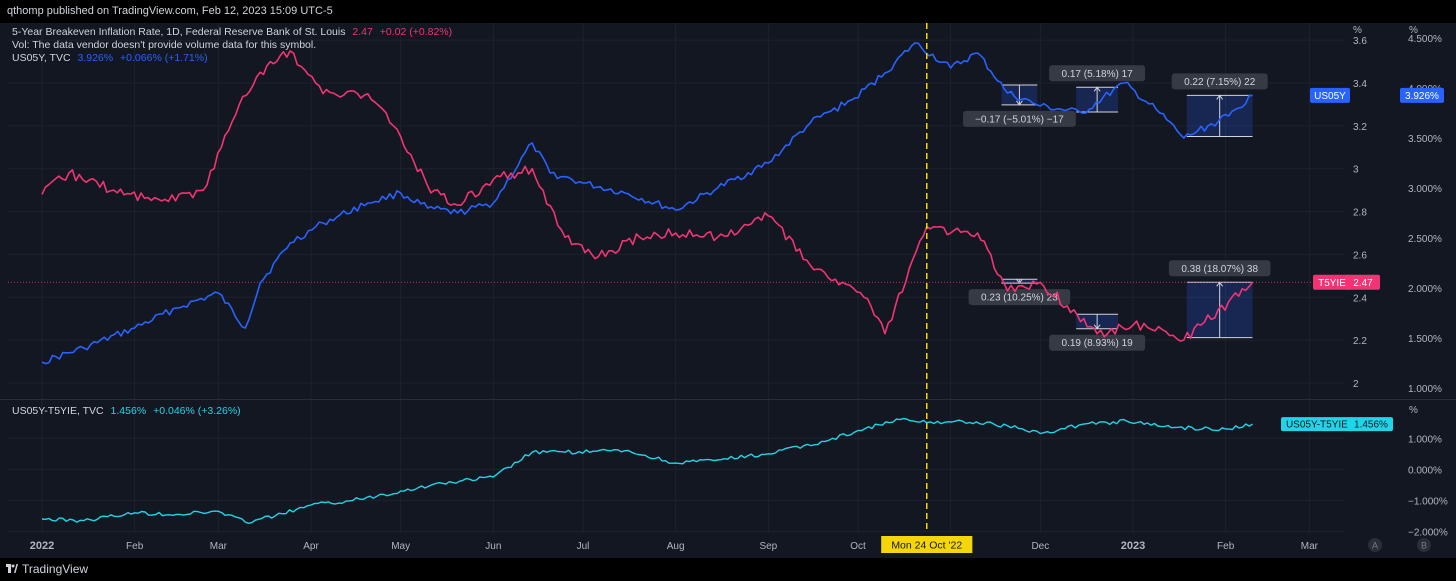 This screenshot has height=581, width=1456. What do you see at coordinates (1425, 339) in the screenshot?
I see `axis-tick-label: 1.500%` at bounding box center [1425, 339].